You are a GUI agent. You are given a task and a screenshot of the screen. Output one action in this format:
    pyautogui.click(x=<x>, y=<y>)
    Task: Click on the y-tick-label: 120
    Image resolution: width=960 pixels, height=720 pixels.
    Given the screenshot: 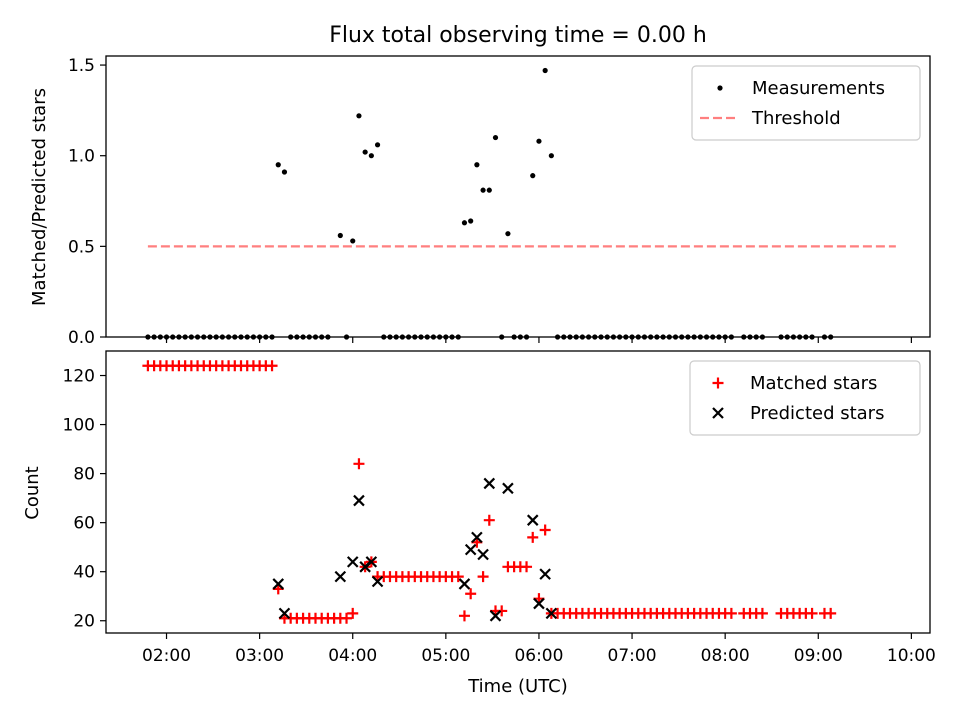 What is the action you would take?
    pyautogui.click(x=79, y=377)
    